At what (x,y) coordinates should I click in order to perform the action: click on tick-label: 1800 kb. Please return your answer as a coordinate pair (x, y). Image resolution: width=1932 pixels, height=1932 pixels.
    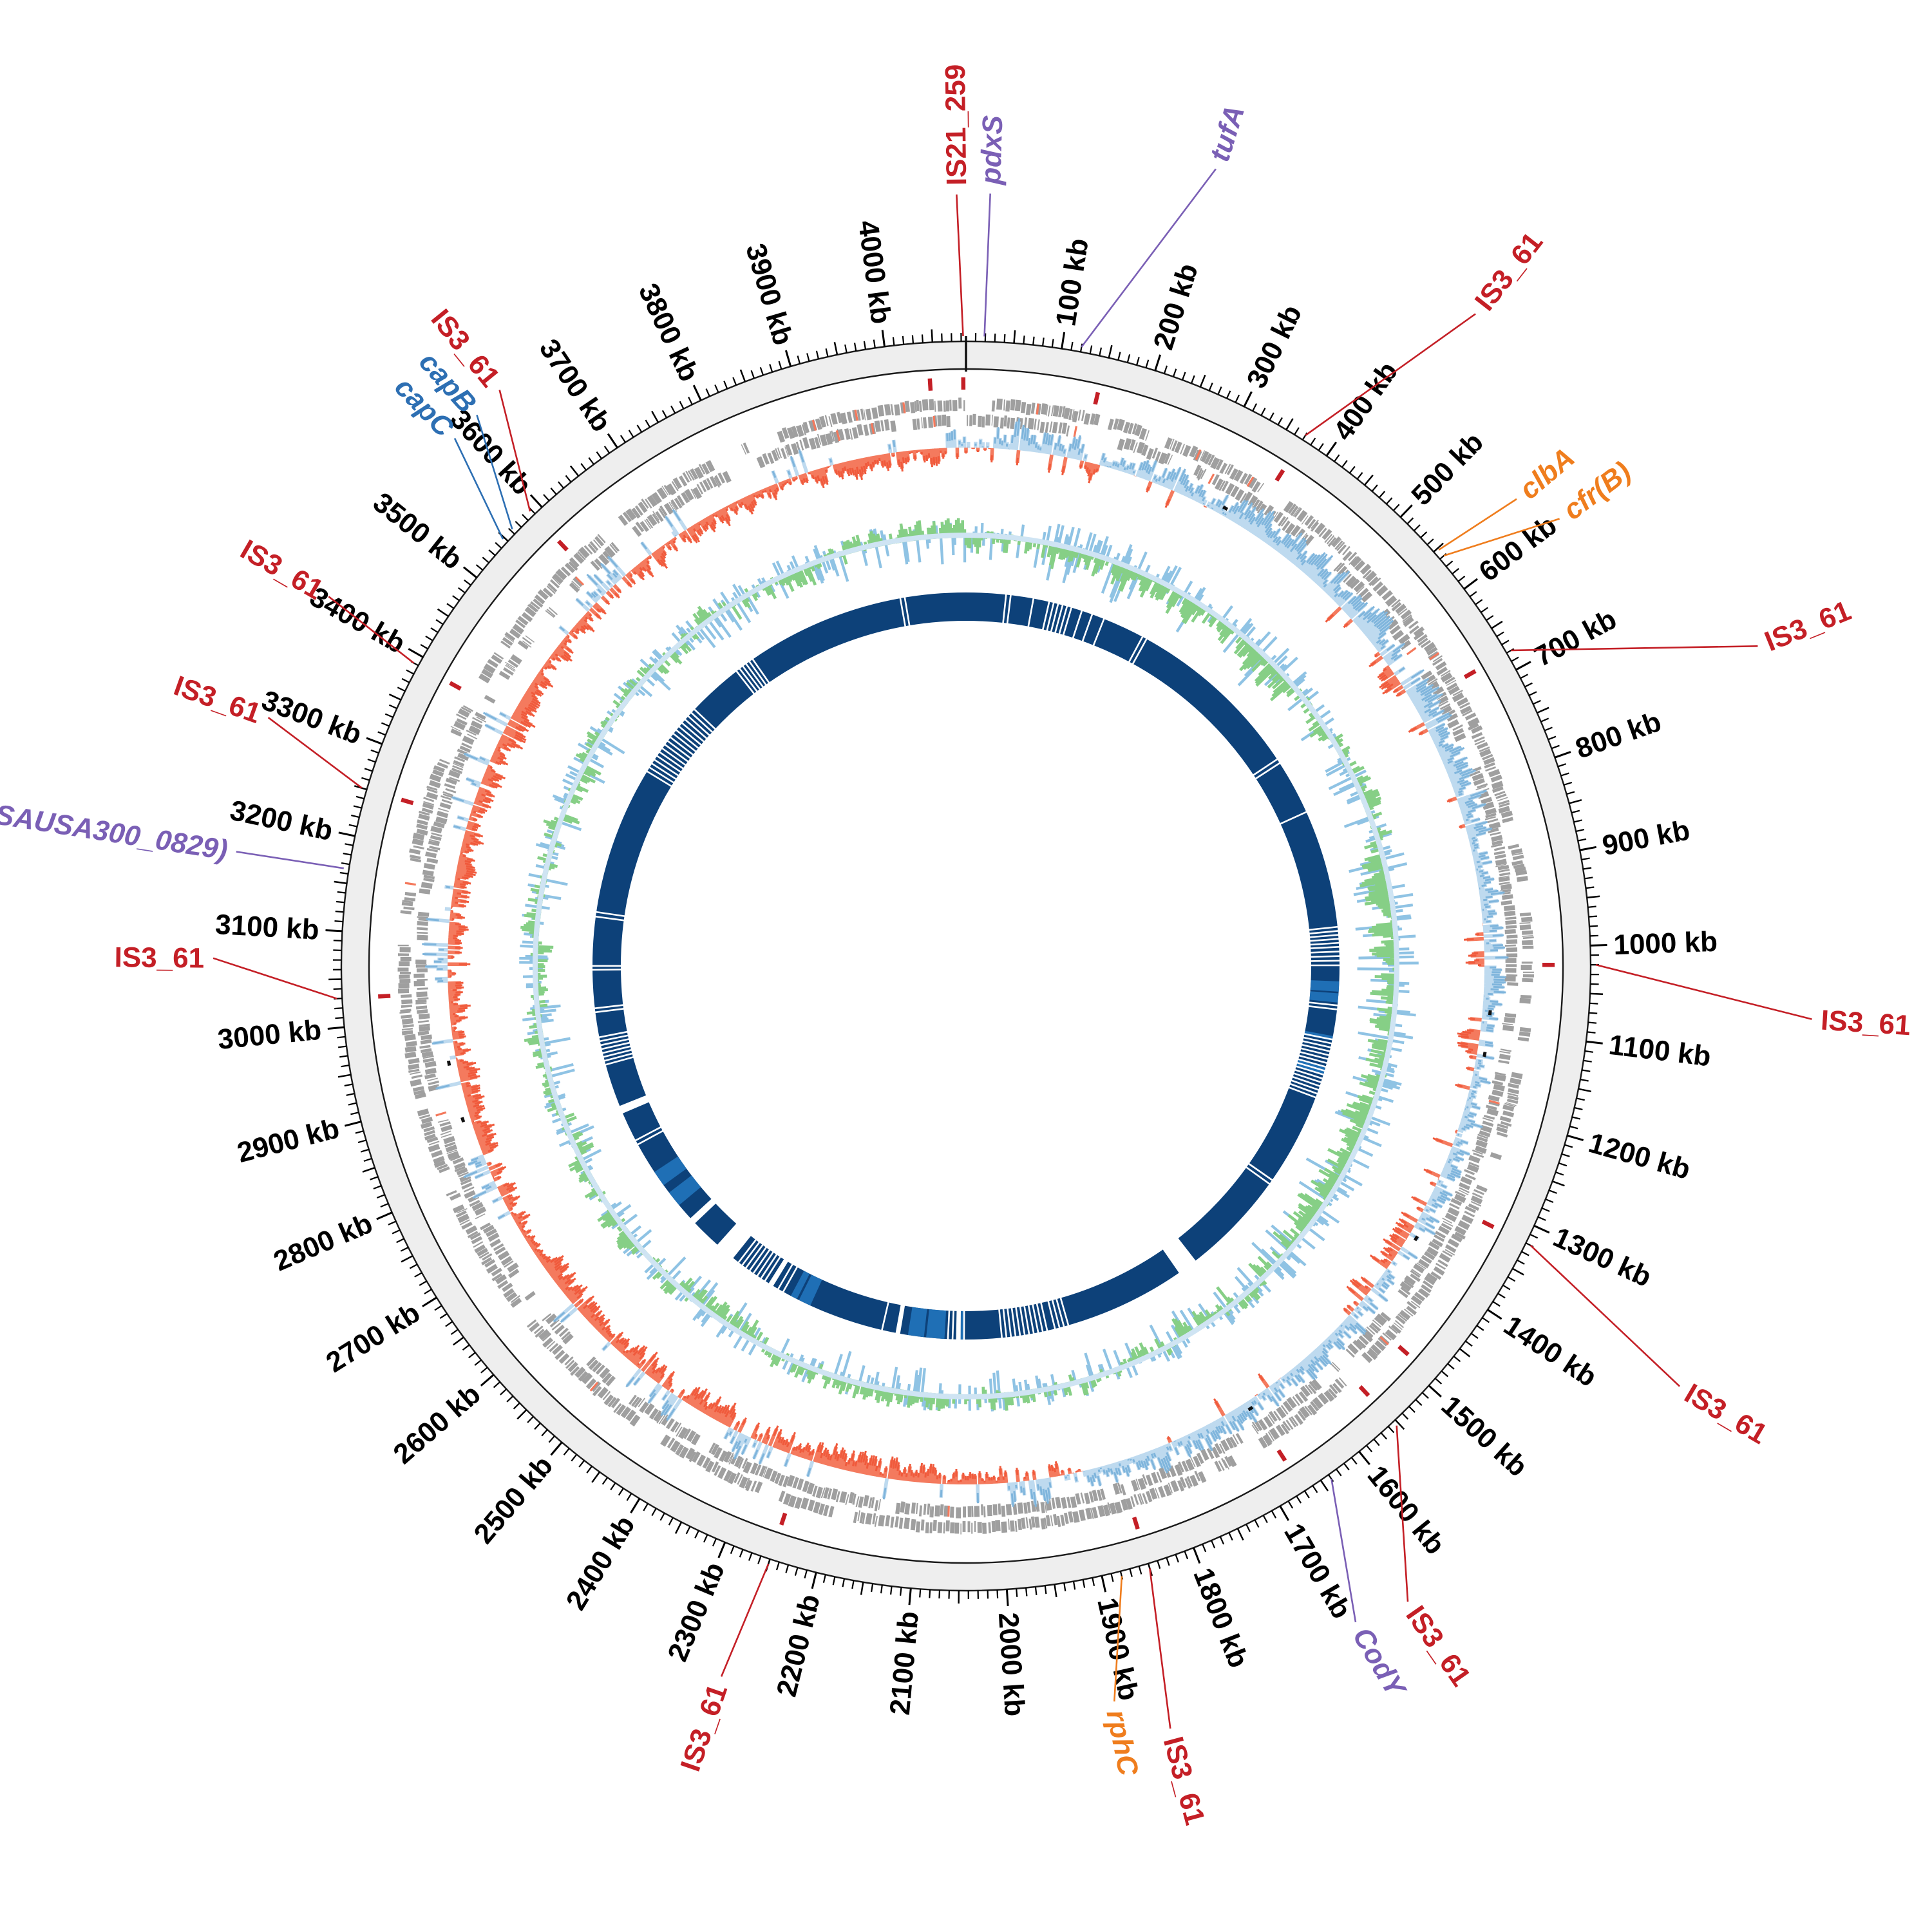
    Looking at the image, I should click on (1221, 1618).